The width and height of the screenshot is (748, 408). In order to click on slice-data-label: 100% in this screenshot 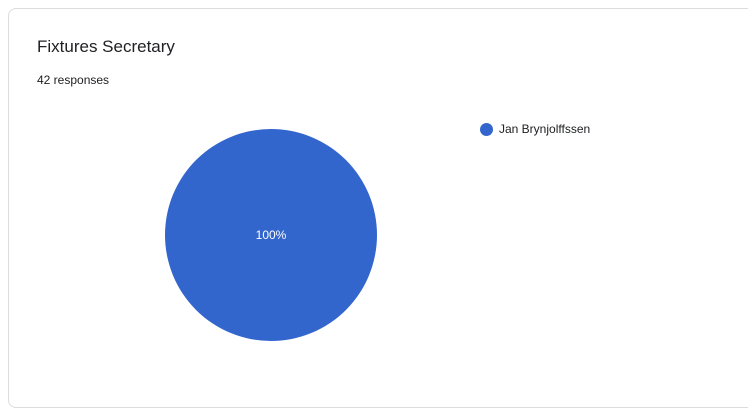, I will do `click(271, 235)`.